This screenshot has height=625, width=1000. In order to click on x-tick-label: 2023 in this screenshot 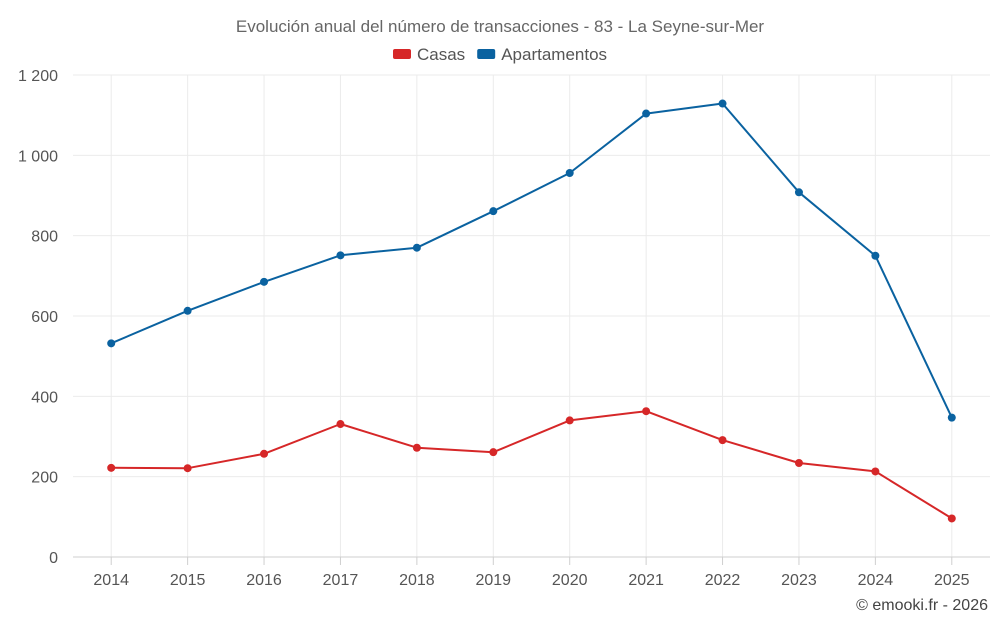, I will do `click(799, 580)`.